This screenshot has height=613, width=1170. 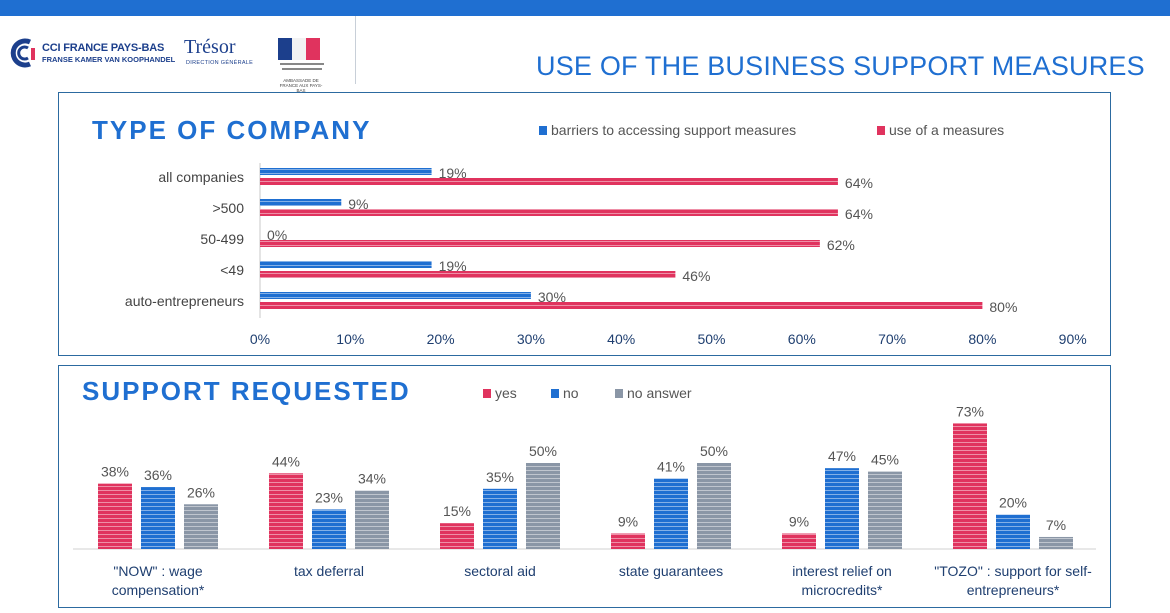 What do you see at coordinates (201, 492) in the screenshot?
I see `data-label-no-answer: 26%` at bounding box center [201, 492].